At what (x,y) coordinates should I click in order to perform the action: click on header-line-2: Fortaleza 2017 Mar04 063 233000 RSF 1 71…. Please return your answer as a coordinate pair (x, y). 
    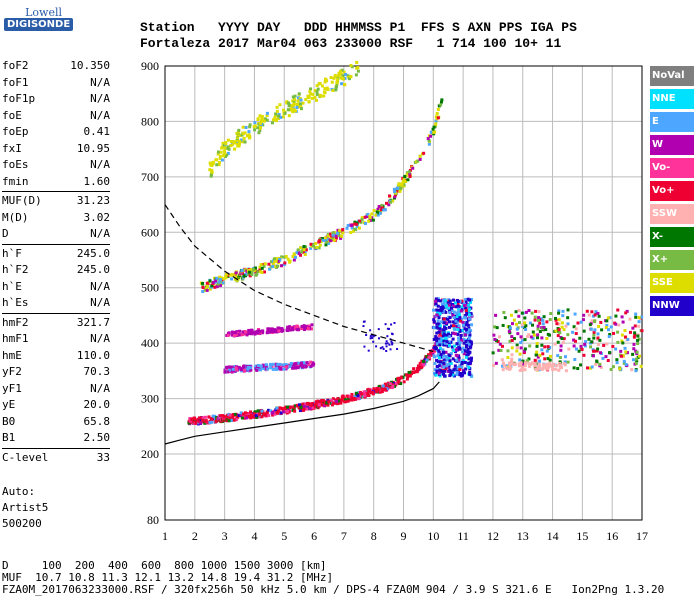
    Looking at the image, I should click on (351, 43).